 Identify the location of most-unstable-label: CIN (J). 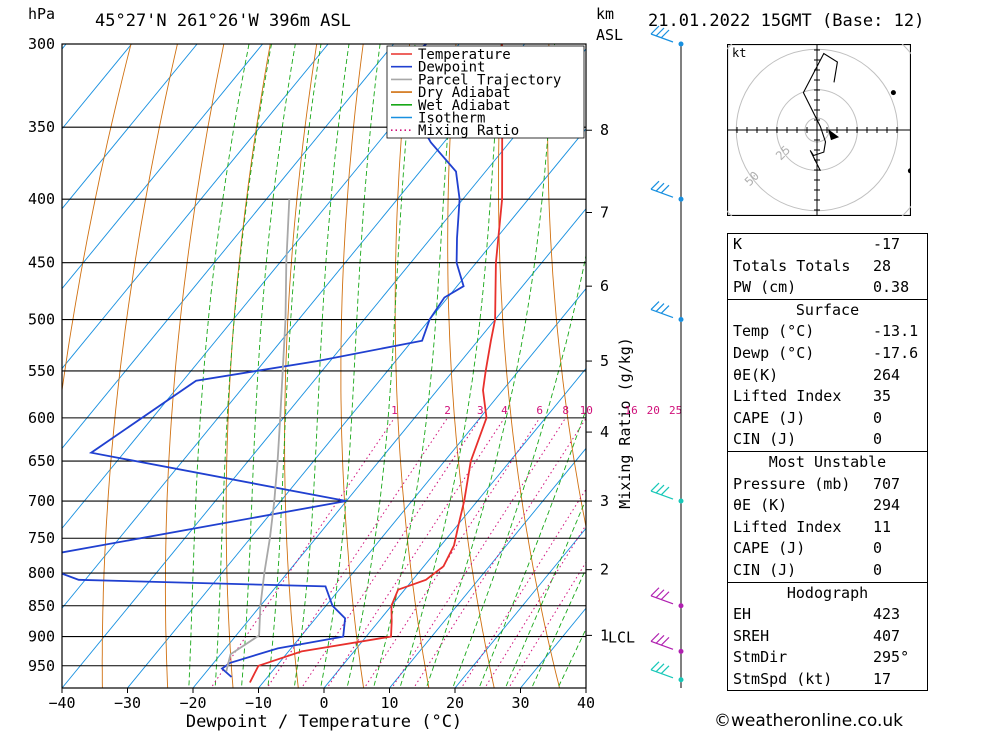
(765, 569).